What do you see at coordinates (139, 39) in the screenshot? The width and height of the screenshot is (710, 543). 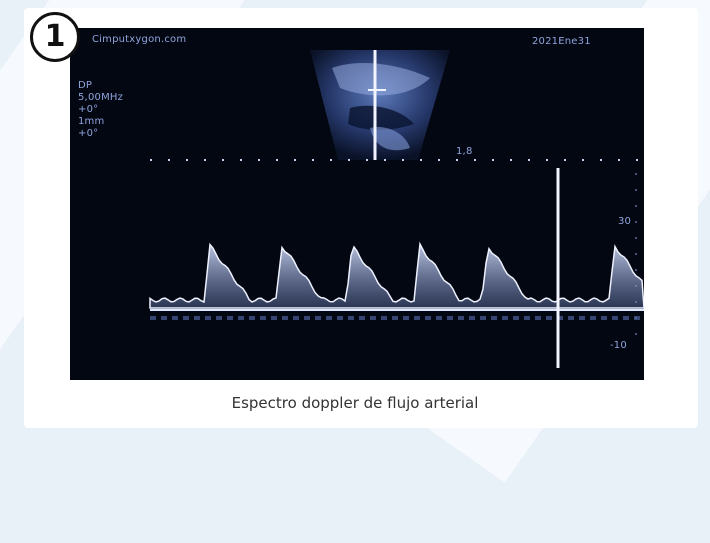 I see `watermark-text: Cimputxygon.com` at bounding box center [139, 39].